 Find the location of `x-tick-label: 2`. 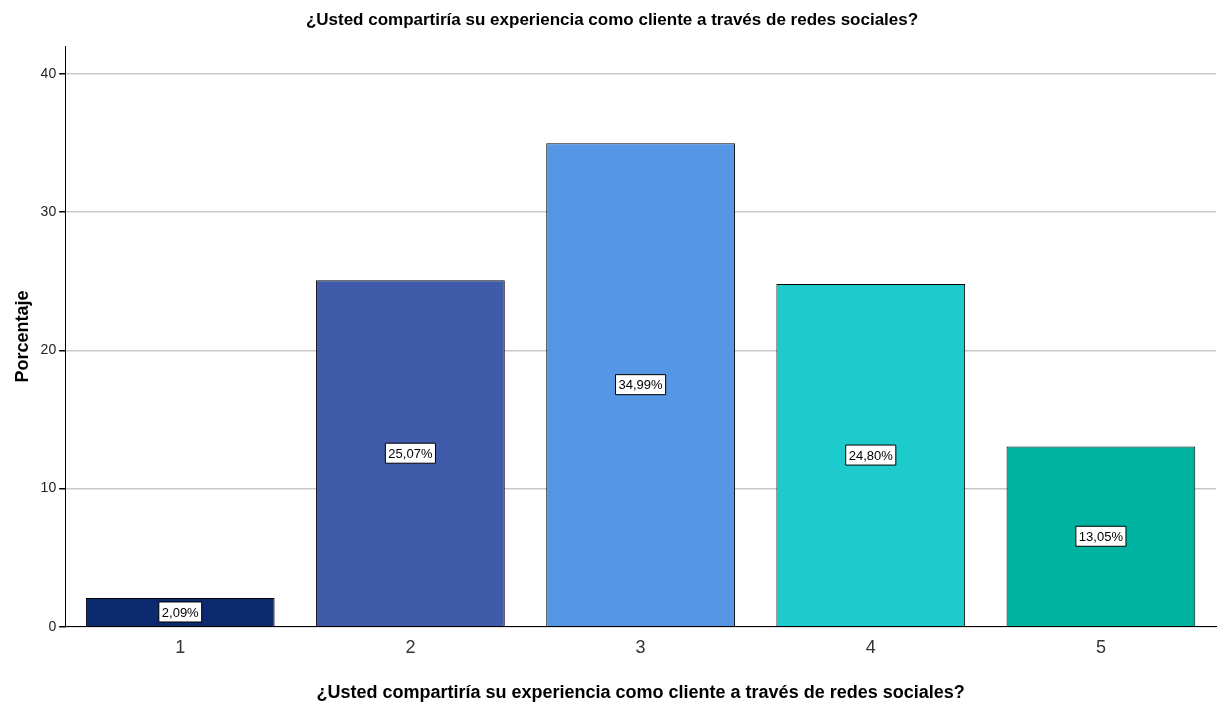

x-tick-label: 2 is located at coordinates (410, 646).